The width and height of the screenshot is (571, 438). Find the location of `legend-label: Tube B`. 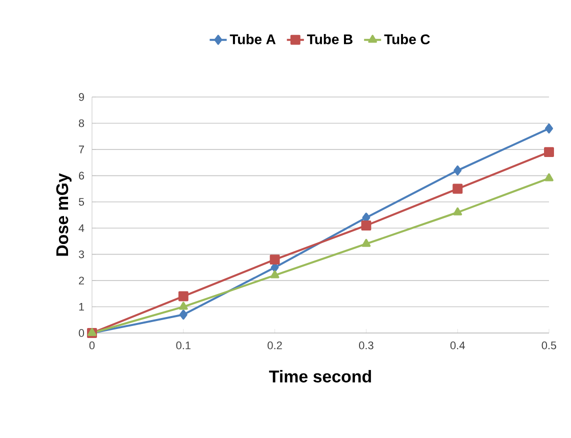

legend-label: Tube B is located at coordinates (329, 39).